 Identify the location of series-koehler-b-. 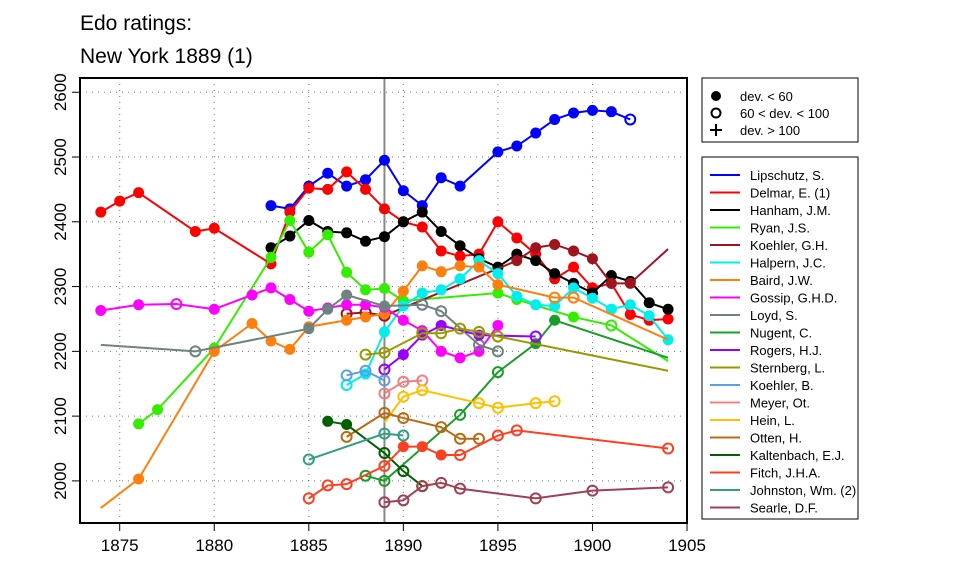
(365, 375).